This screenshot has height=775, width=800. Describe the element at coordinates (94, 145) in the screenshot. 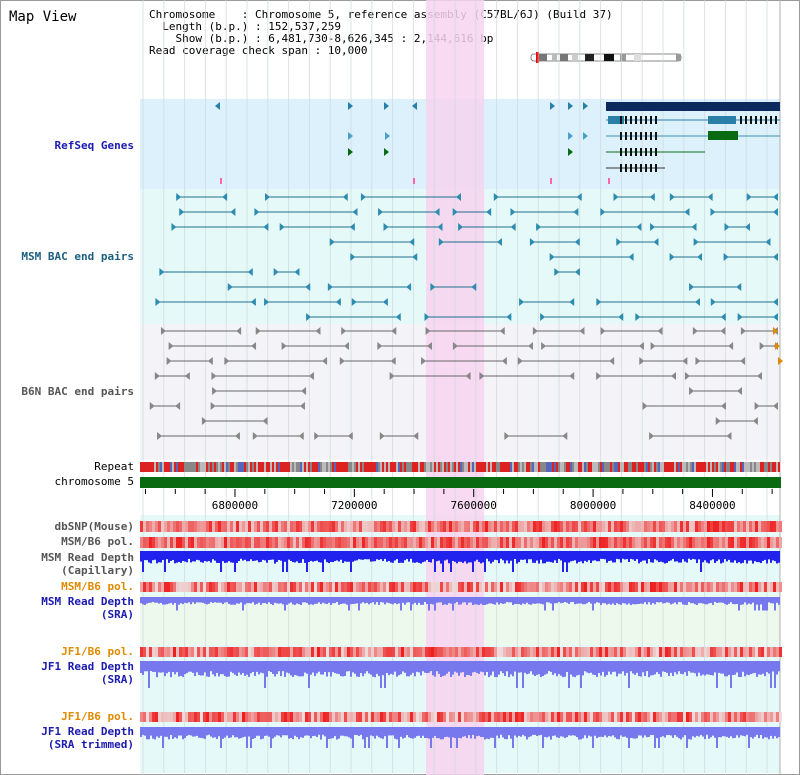

I see `track-label-refseq: RefSeq Genes` at that location.